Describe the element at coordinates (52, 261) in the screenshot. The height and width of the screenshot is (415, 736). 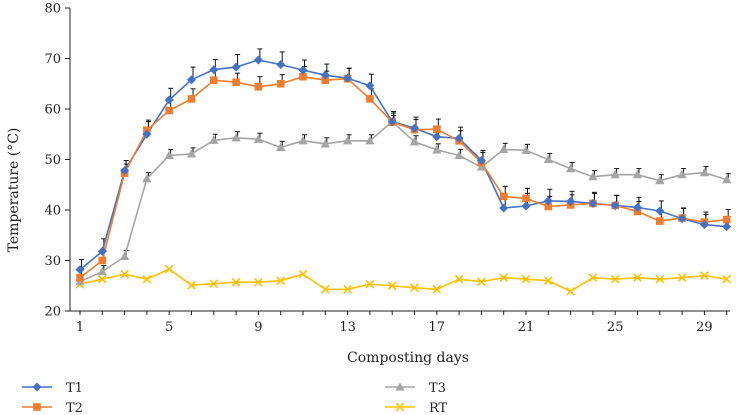
I see `y-tick-label-30: 30` at that location.